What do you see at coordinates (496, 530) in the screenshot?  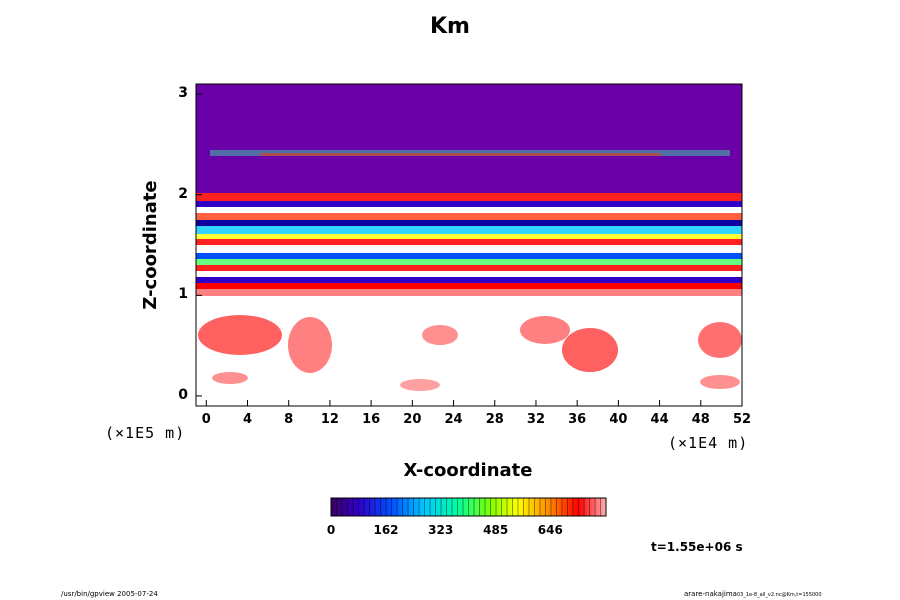 I see `colorbar-tick-label: 485` at bounding box center [496, 530].